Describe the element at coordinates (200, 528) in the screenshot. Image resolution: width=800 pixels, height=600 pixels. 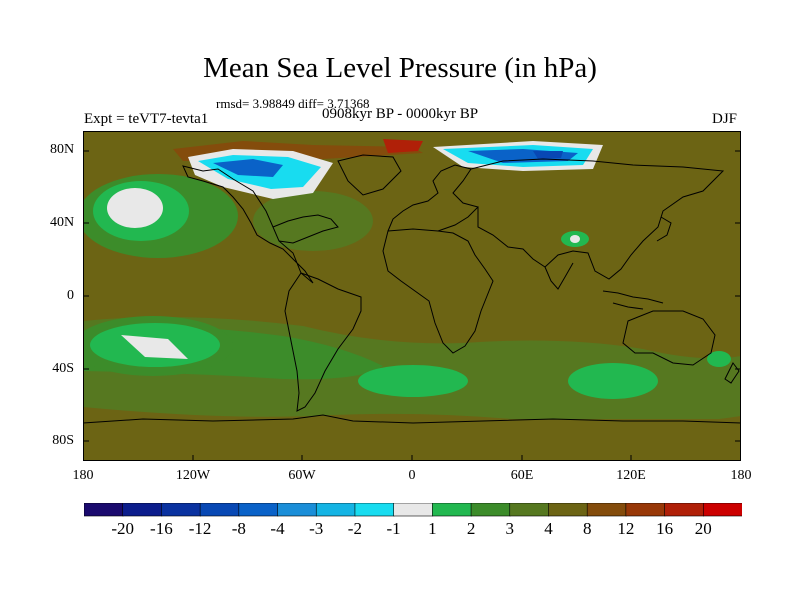
I see `colorbar-label: -12` at that location.